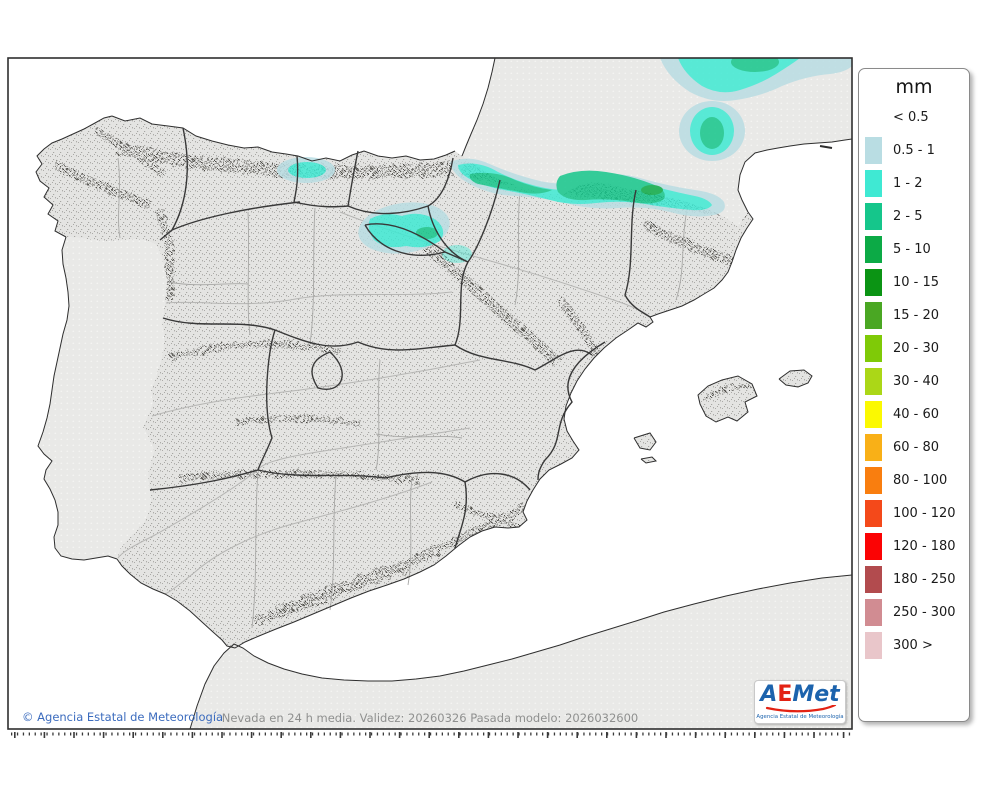 This screenshot has height=790, width=1000. I want to click on legend-label: 2 - 5, so click(908, 216).